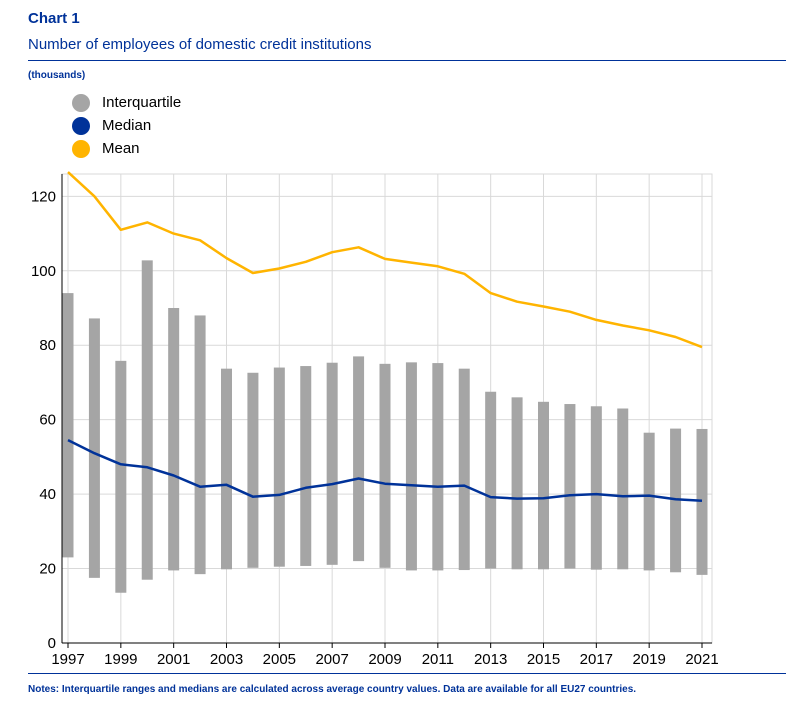 This screenshot has height=704, width=800. I want to click on legend-label-mean: Mean, so click(121, 148).